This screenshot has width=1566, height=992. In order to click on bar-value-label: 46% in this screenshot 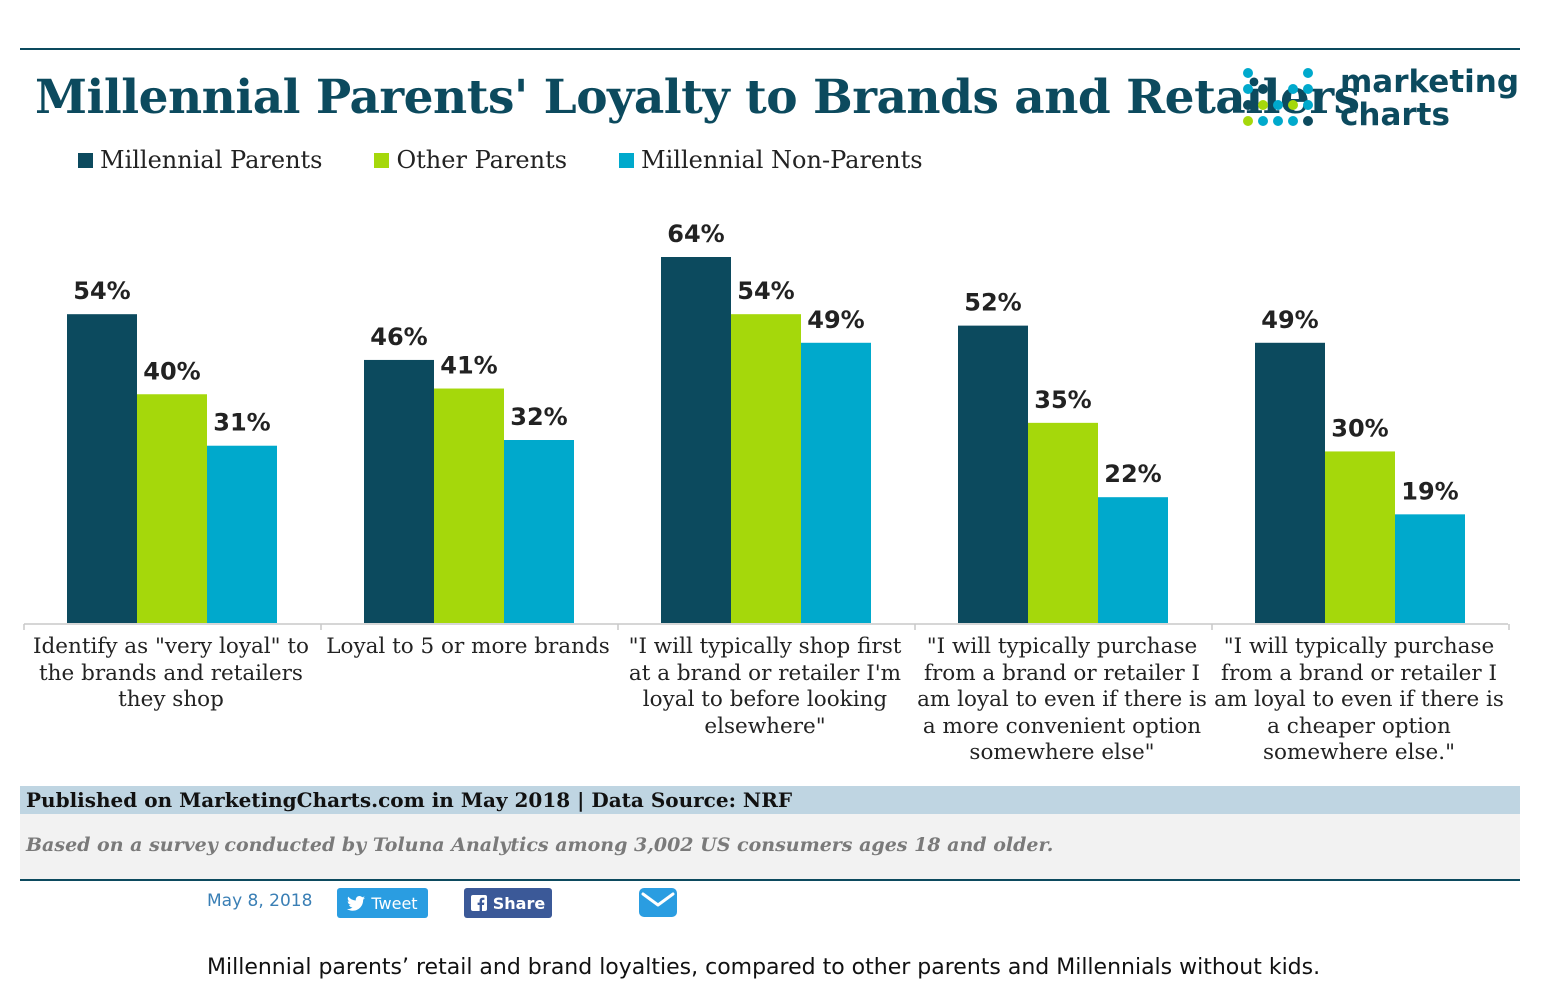, I will do `click(398, 337)`.